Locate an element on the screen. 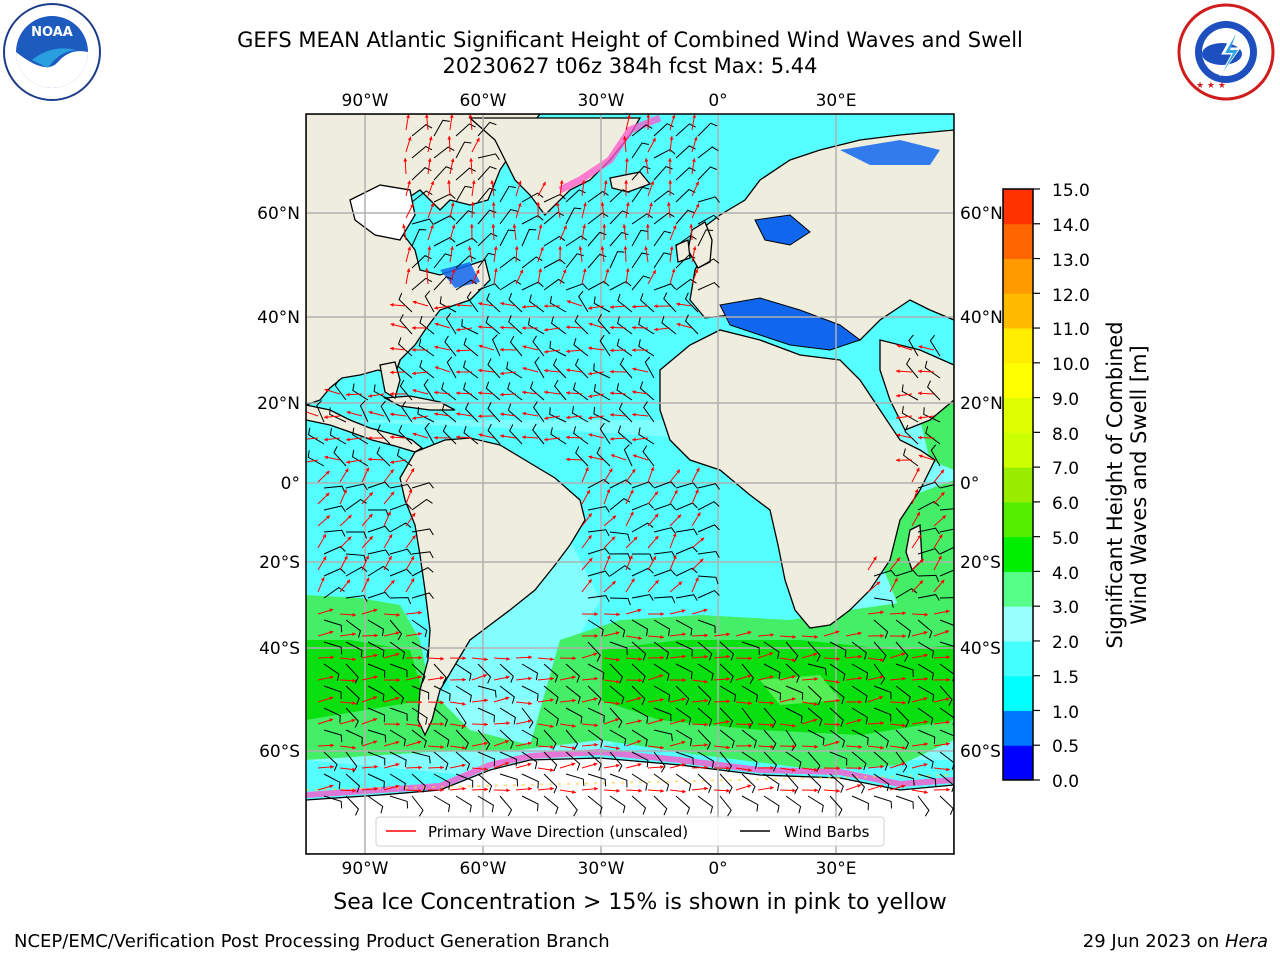 The image size is (1280, 960). colorbar-band is located at coordinates (1018, 276).